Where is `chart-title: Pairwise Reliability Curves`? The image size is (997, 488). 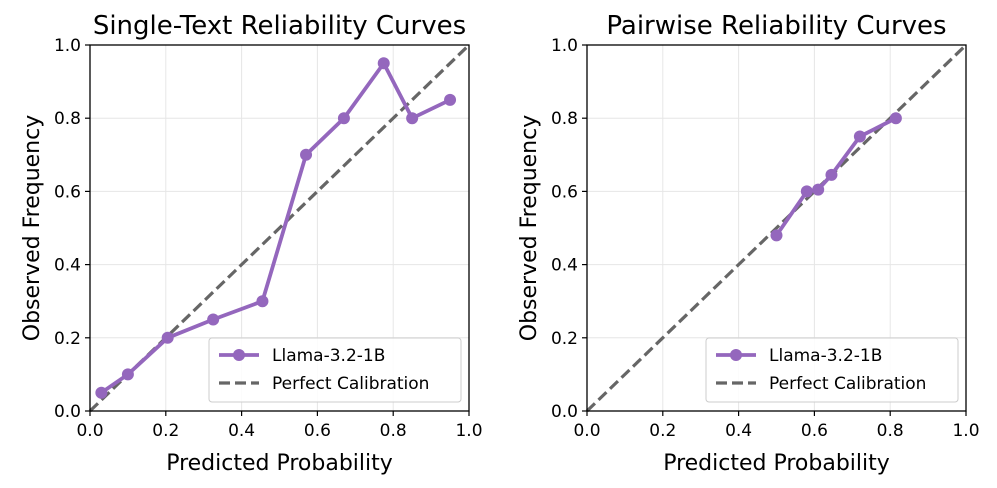
chart-title: Pairwise Reliability Curves is located at coordinates (776, 26).